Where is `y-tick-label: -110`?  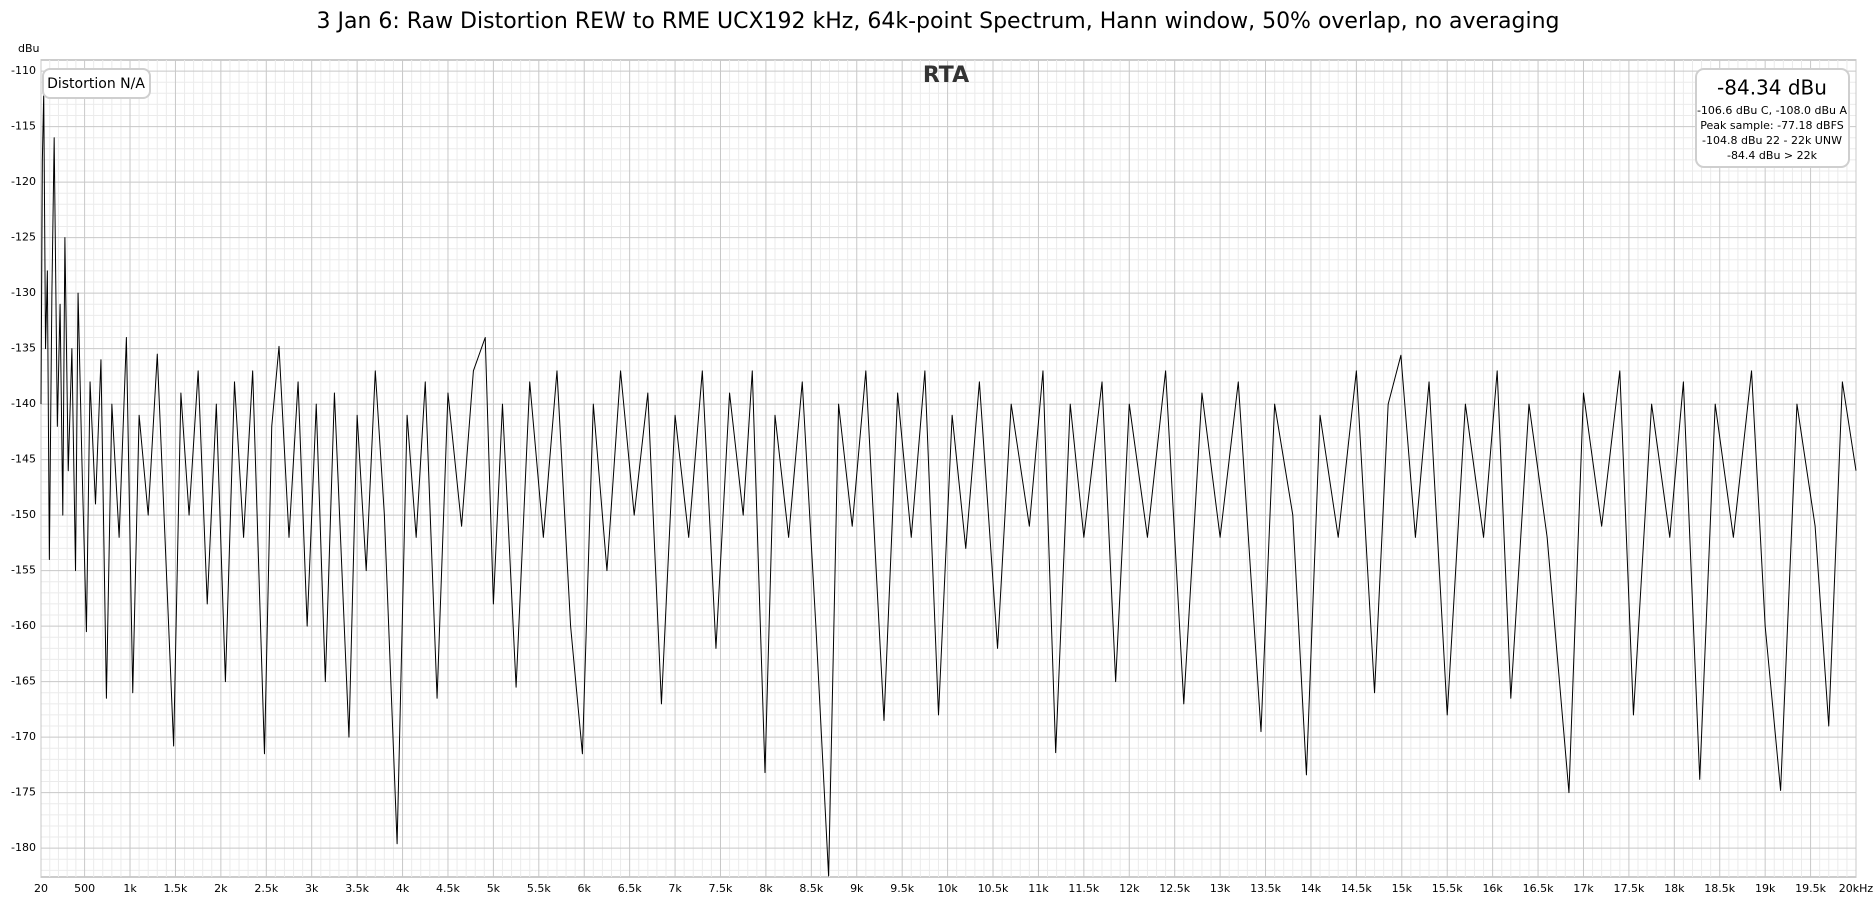
y-tick-label: -110 is located at coordinates (23, 70).